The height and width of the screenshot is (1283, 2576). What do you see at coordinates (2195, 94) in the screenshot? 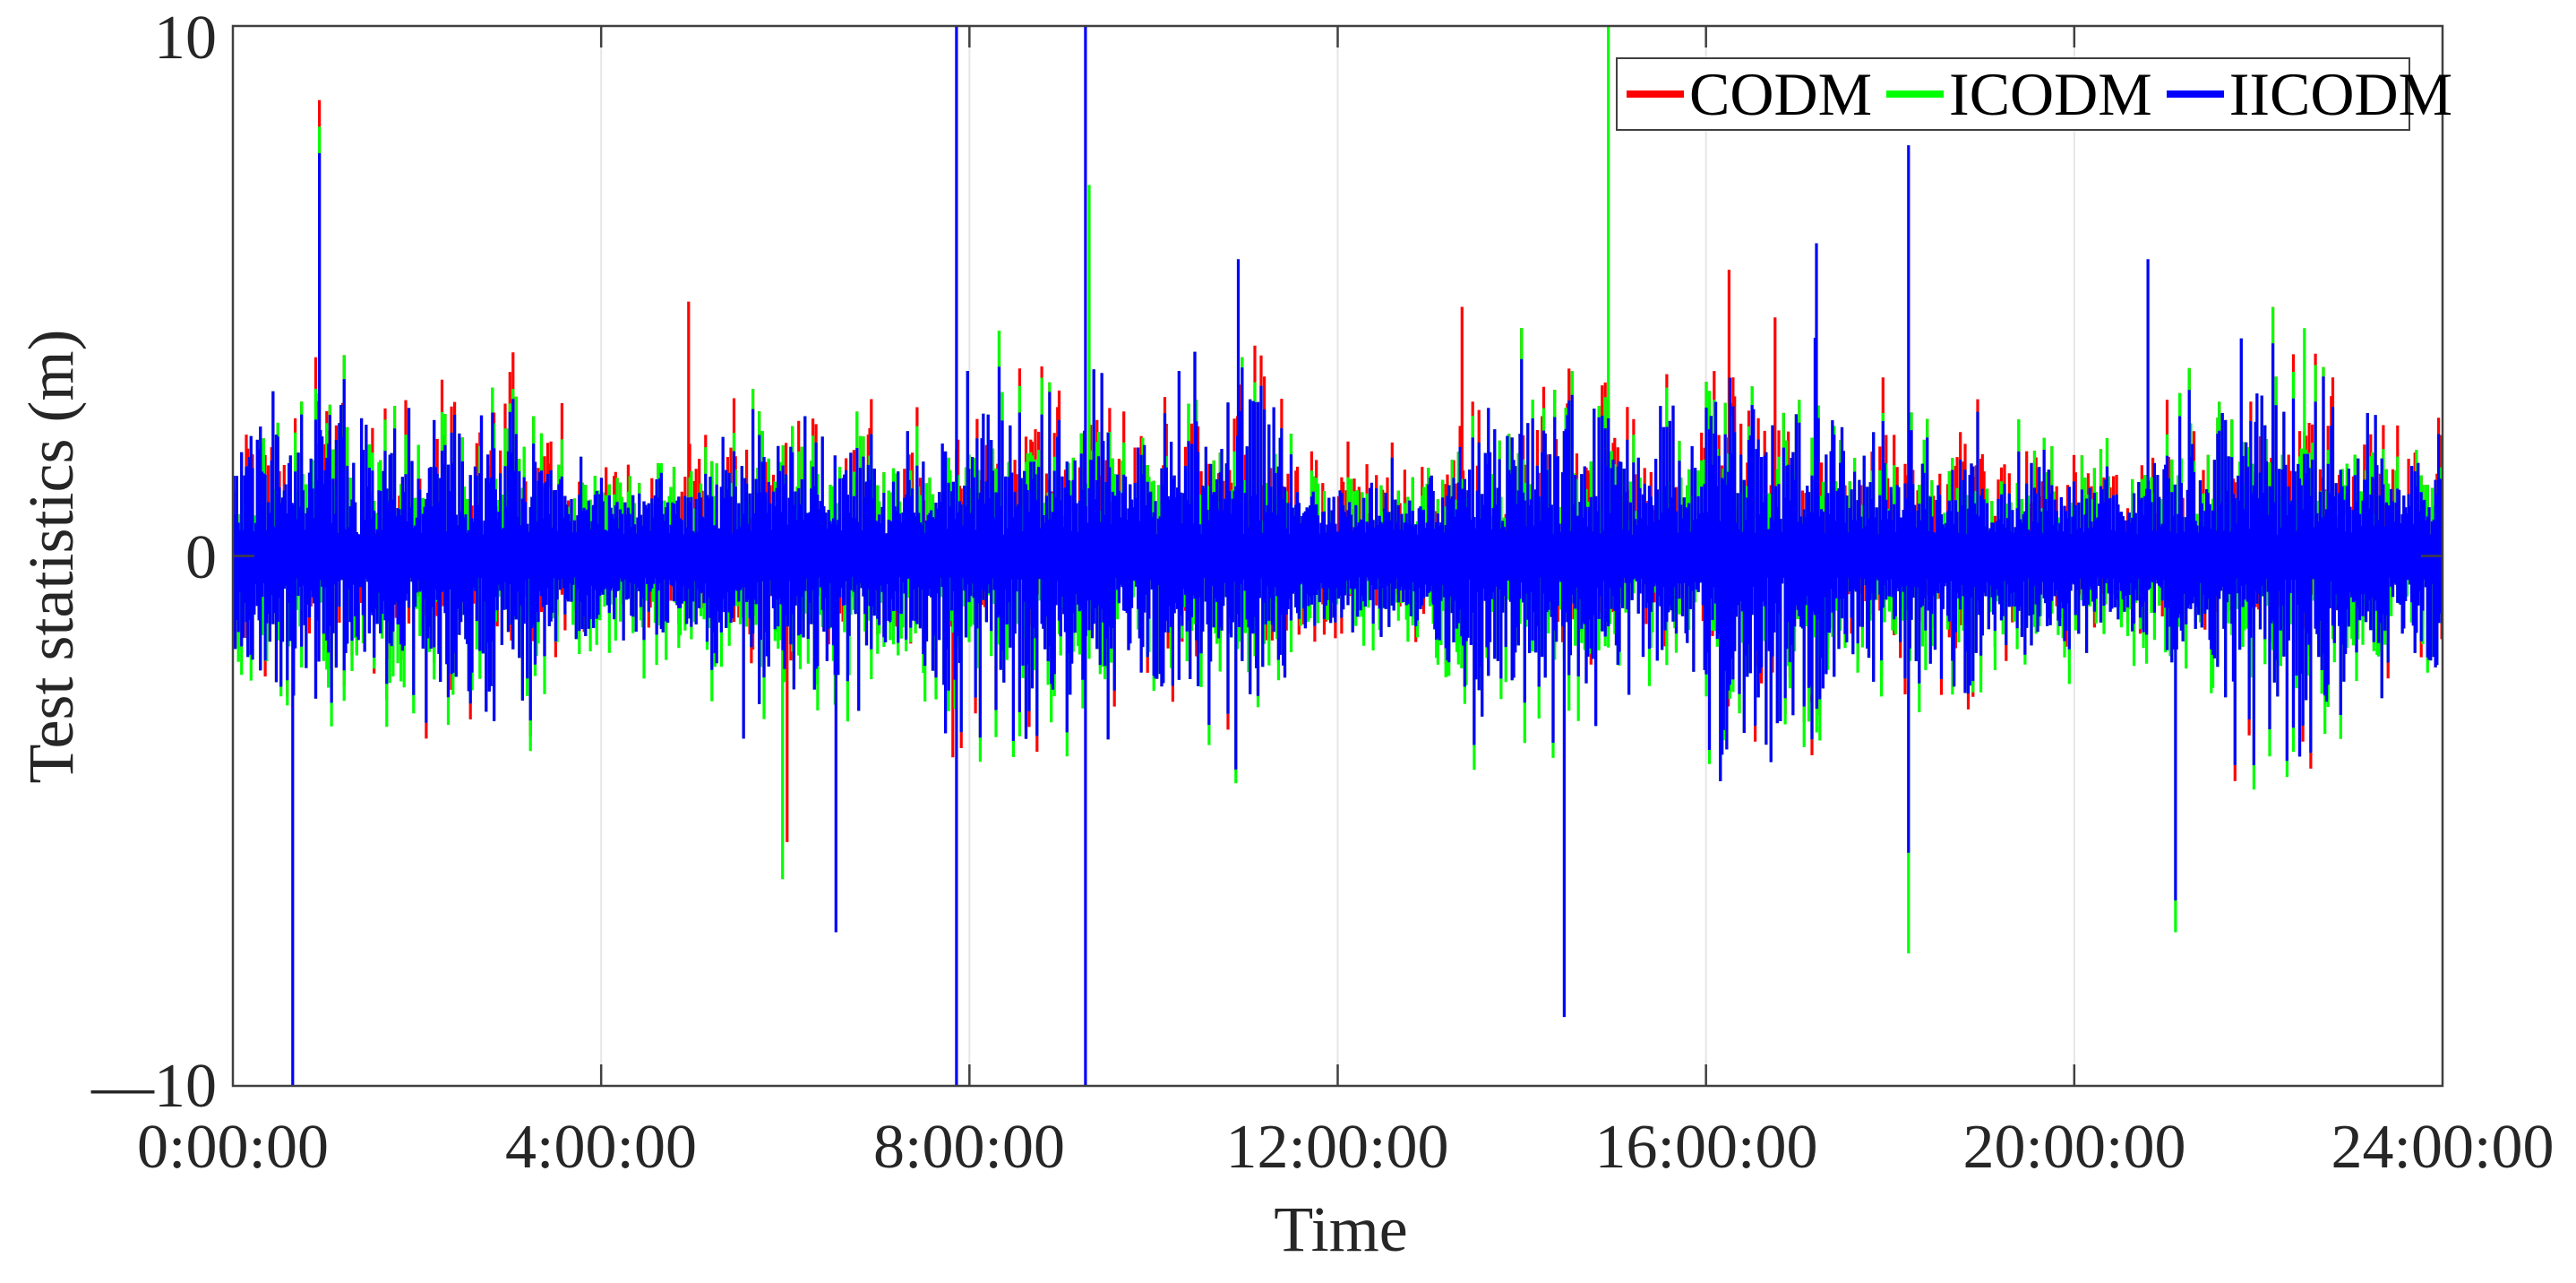
I see `legend-swatch-blue-line-icon` at bounding box center [2195, 94].